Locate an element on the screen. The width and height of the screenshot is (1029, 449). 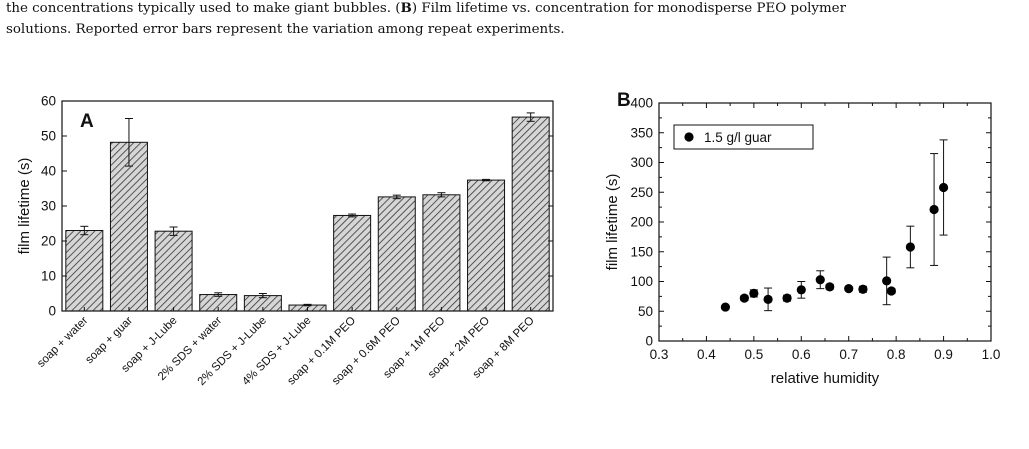
legend-label: 1.5 g/l guar is located at coordinates (738, 137).